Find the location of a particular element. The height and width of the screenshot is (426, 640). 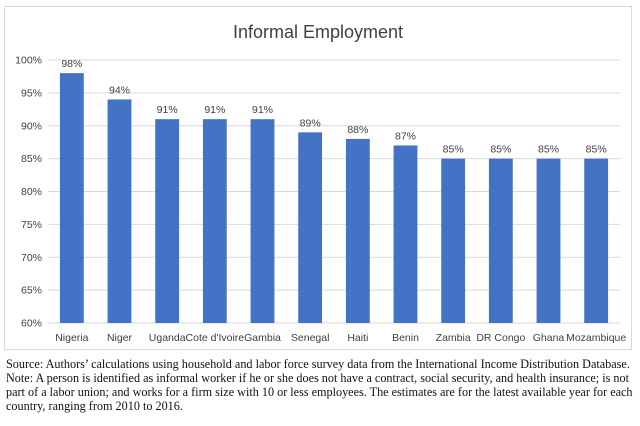

category-label: Gambia is located at coordinates (262, 338).